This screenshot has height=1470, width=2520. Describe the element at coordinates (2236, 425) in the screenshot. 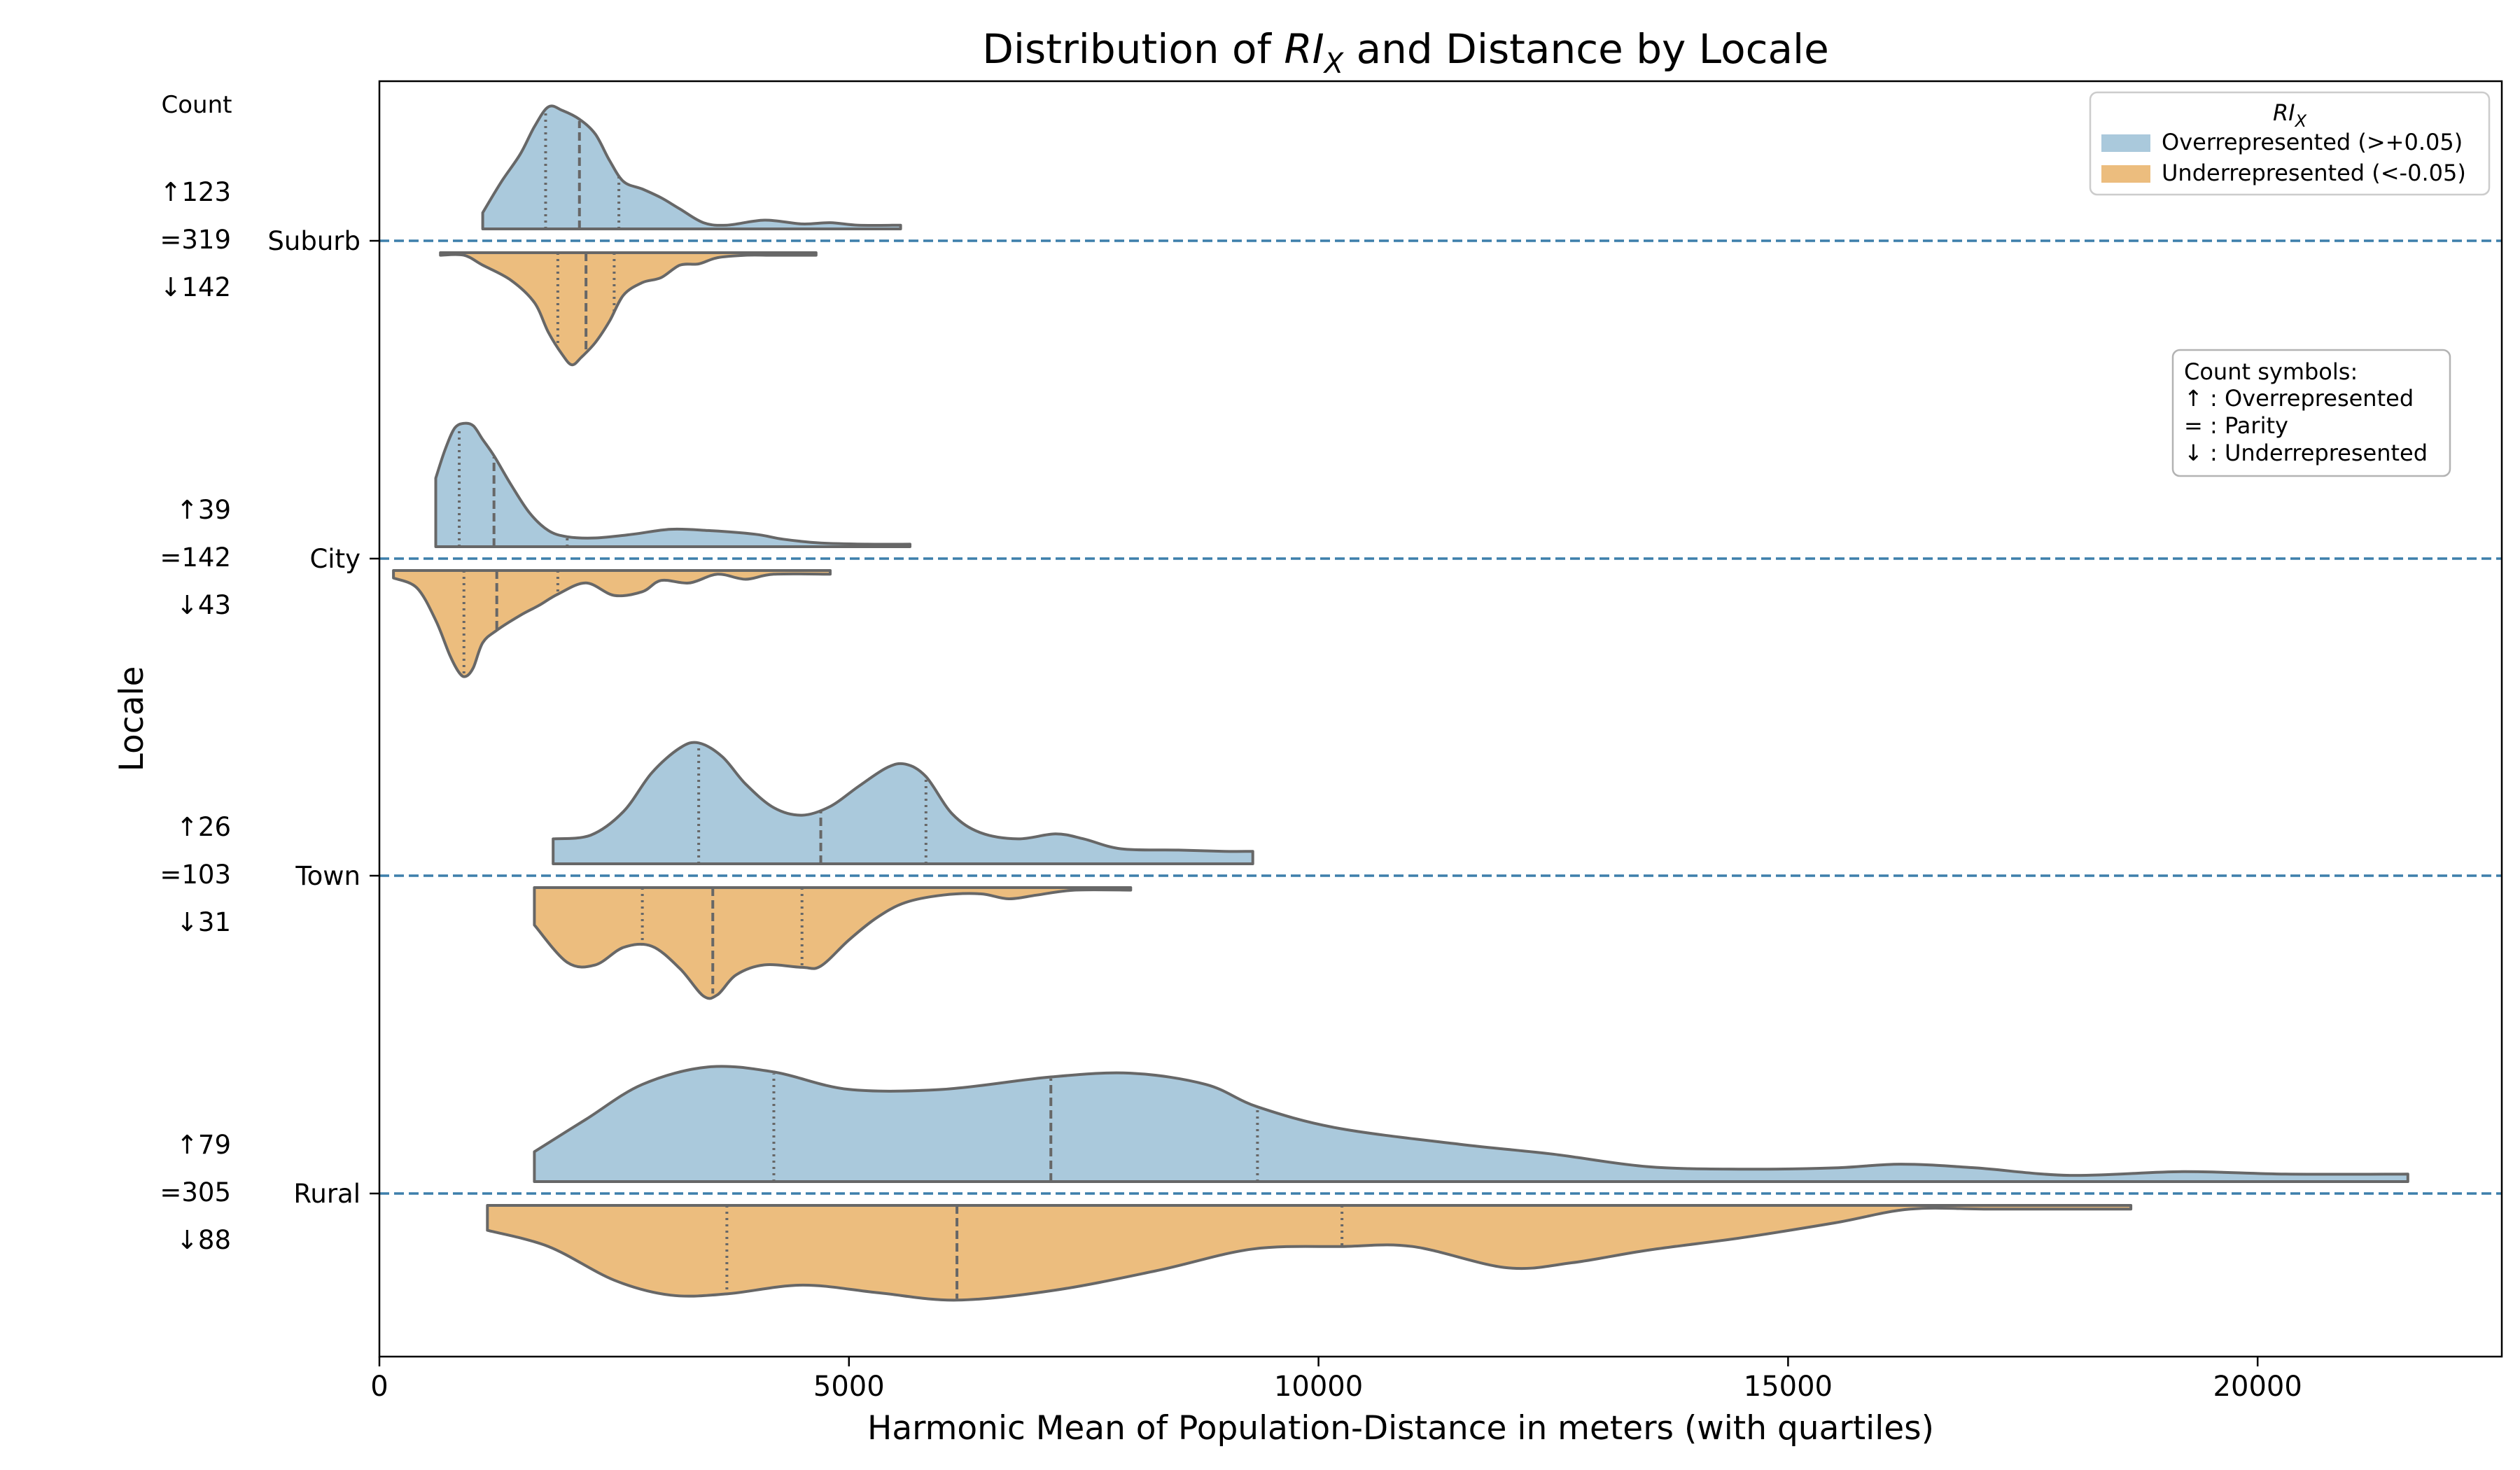

I see `count-symbols-line: = : Parity` at that location.